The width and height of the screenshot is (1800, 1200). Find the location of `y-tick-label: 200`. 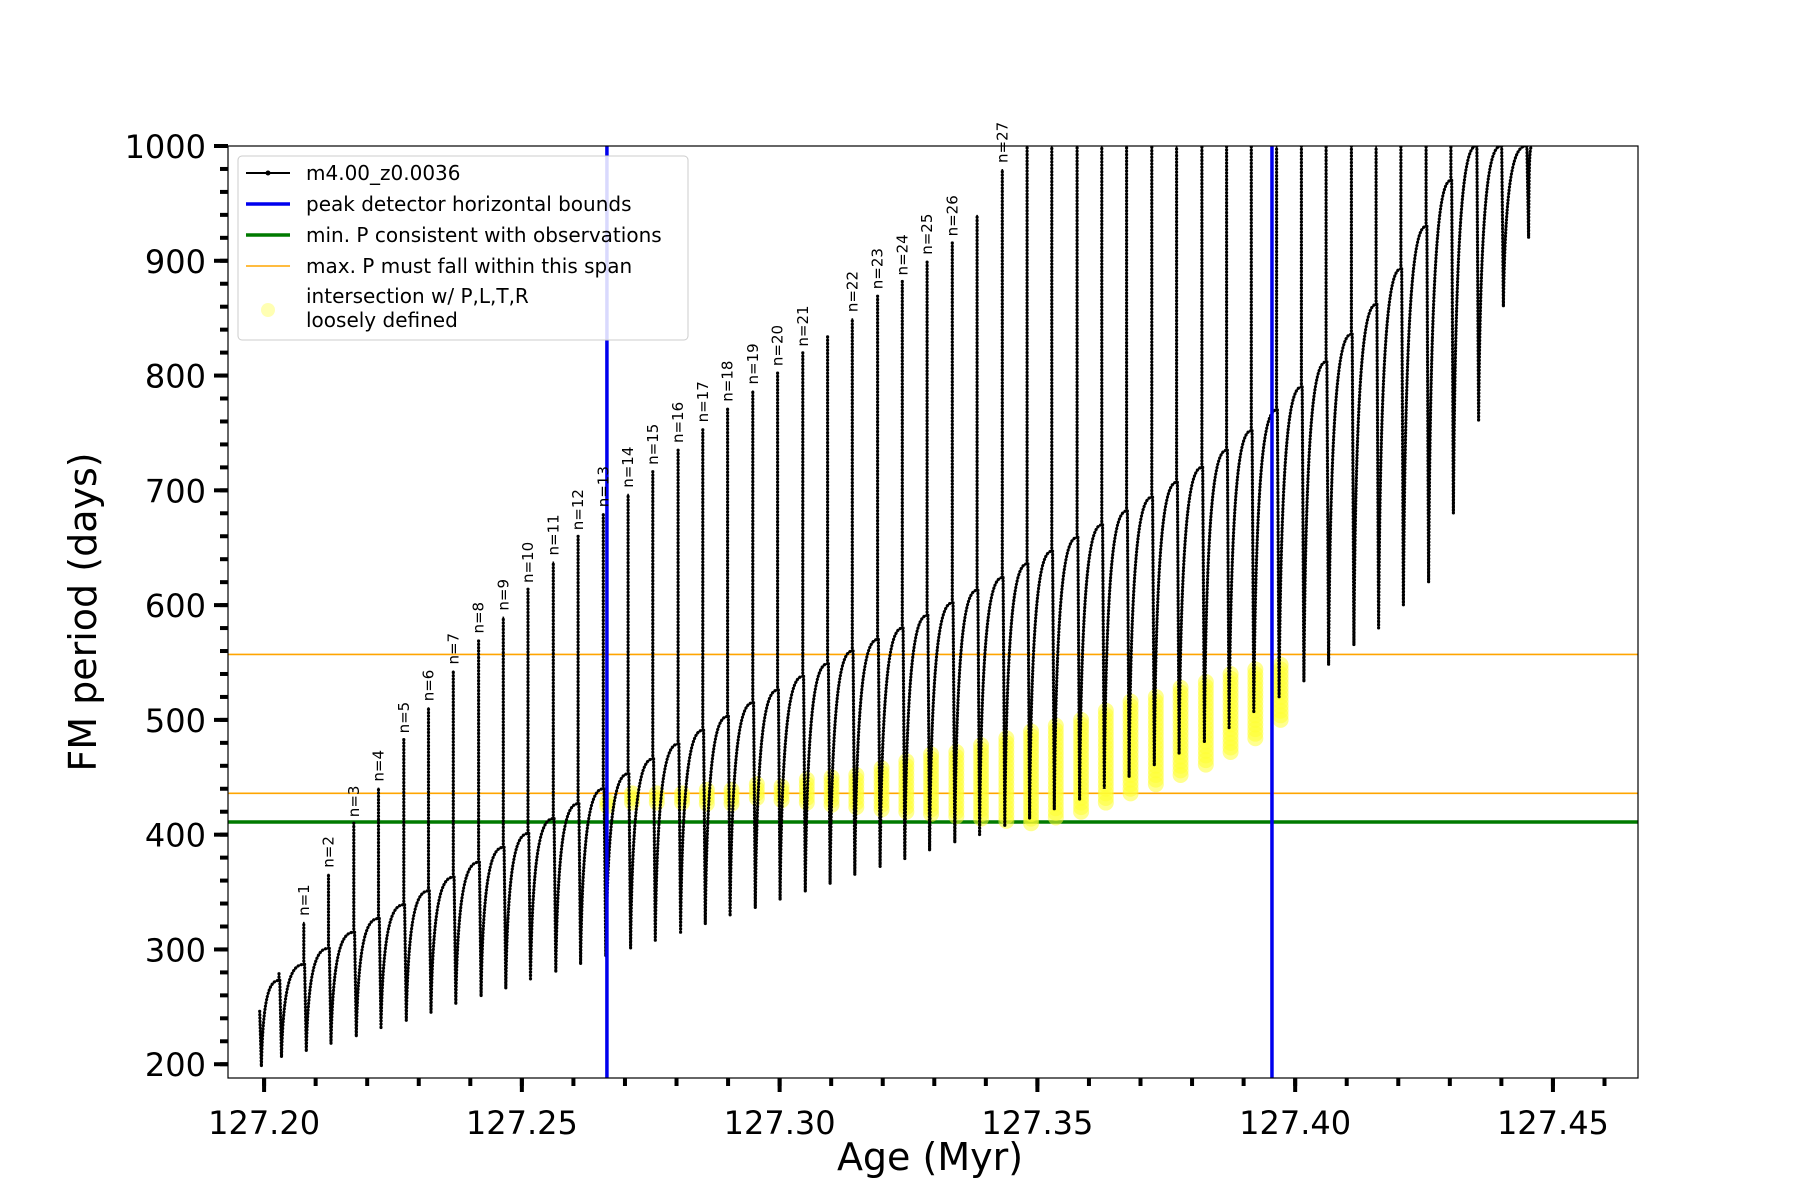

y-tick-label: 200 is located at coordinates (175, 1065).